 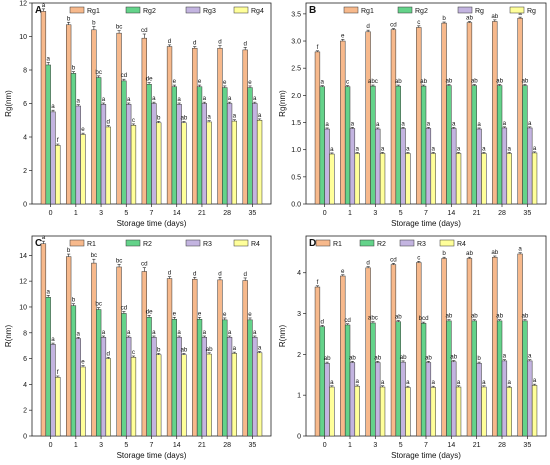 I want to click on legend-label: R1, so click(x=91, y=244).